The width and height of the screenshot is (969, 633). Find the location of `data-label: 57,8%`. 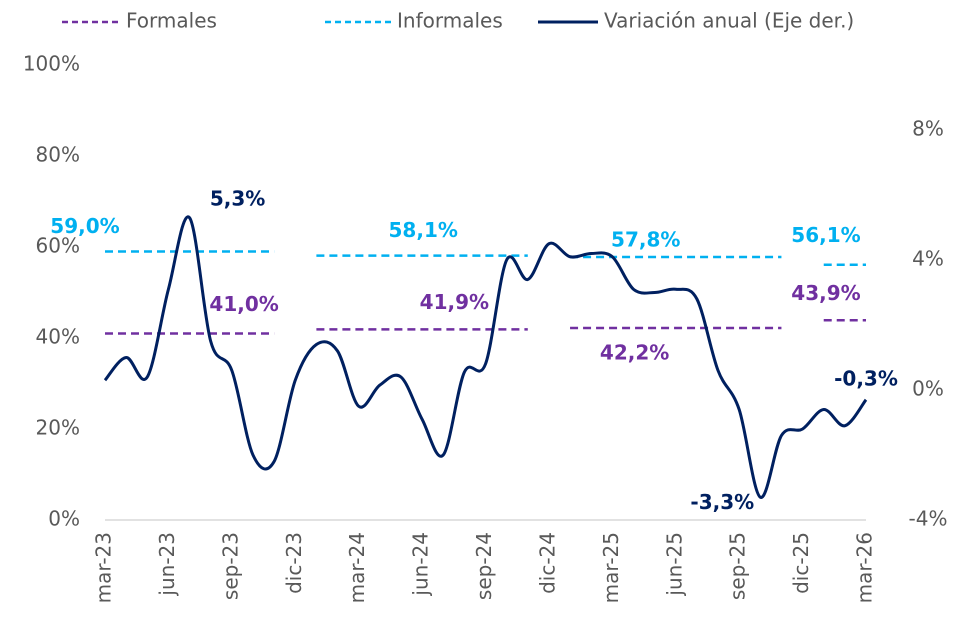

data-label: 57,8% is located at coordinates (645, 240).